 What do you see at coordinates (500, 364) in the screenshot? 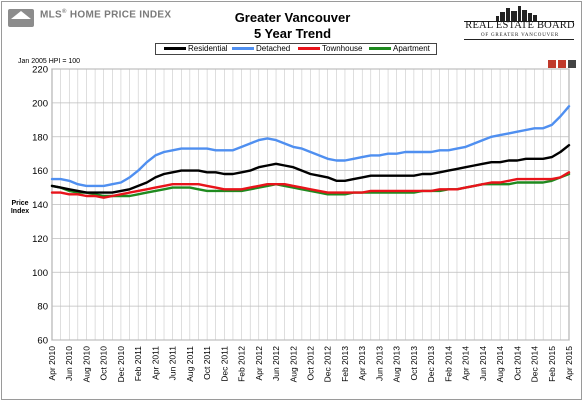
I see `x-tick-label: Aug 2014` at bounding box center [500, 364].